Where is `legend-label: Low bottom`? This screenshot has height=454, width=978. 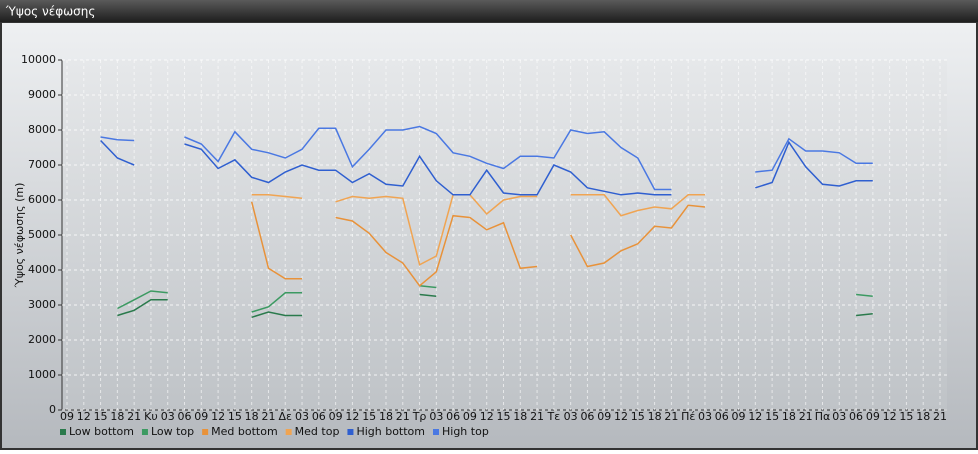 legend-label: Low bottom is located at coordinates (101, 431).